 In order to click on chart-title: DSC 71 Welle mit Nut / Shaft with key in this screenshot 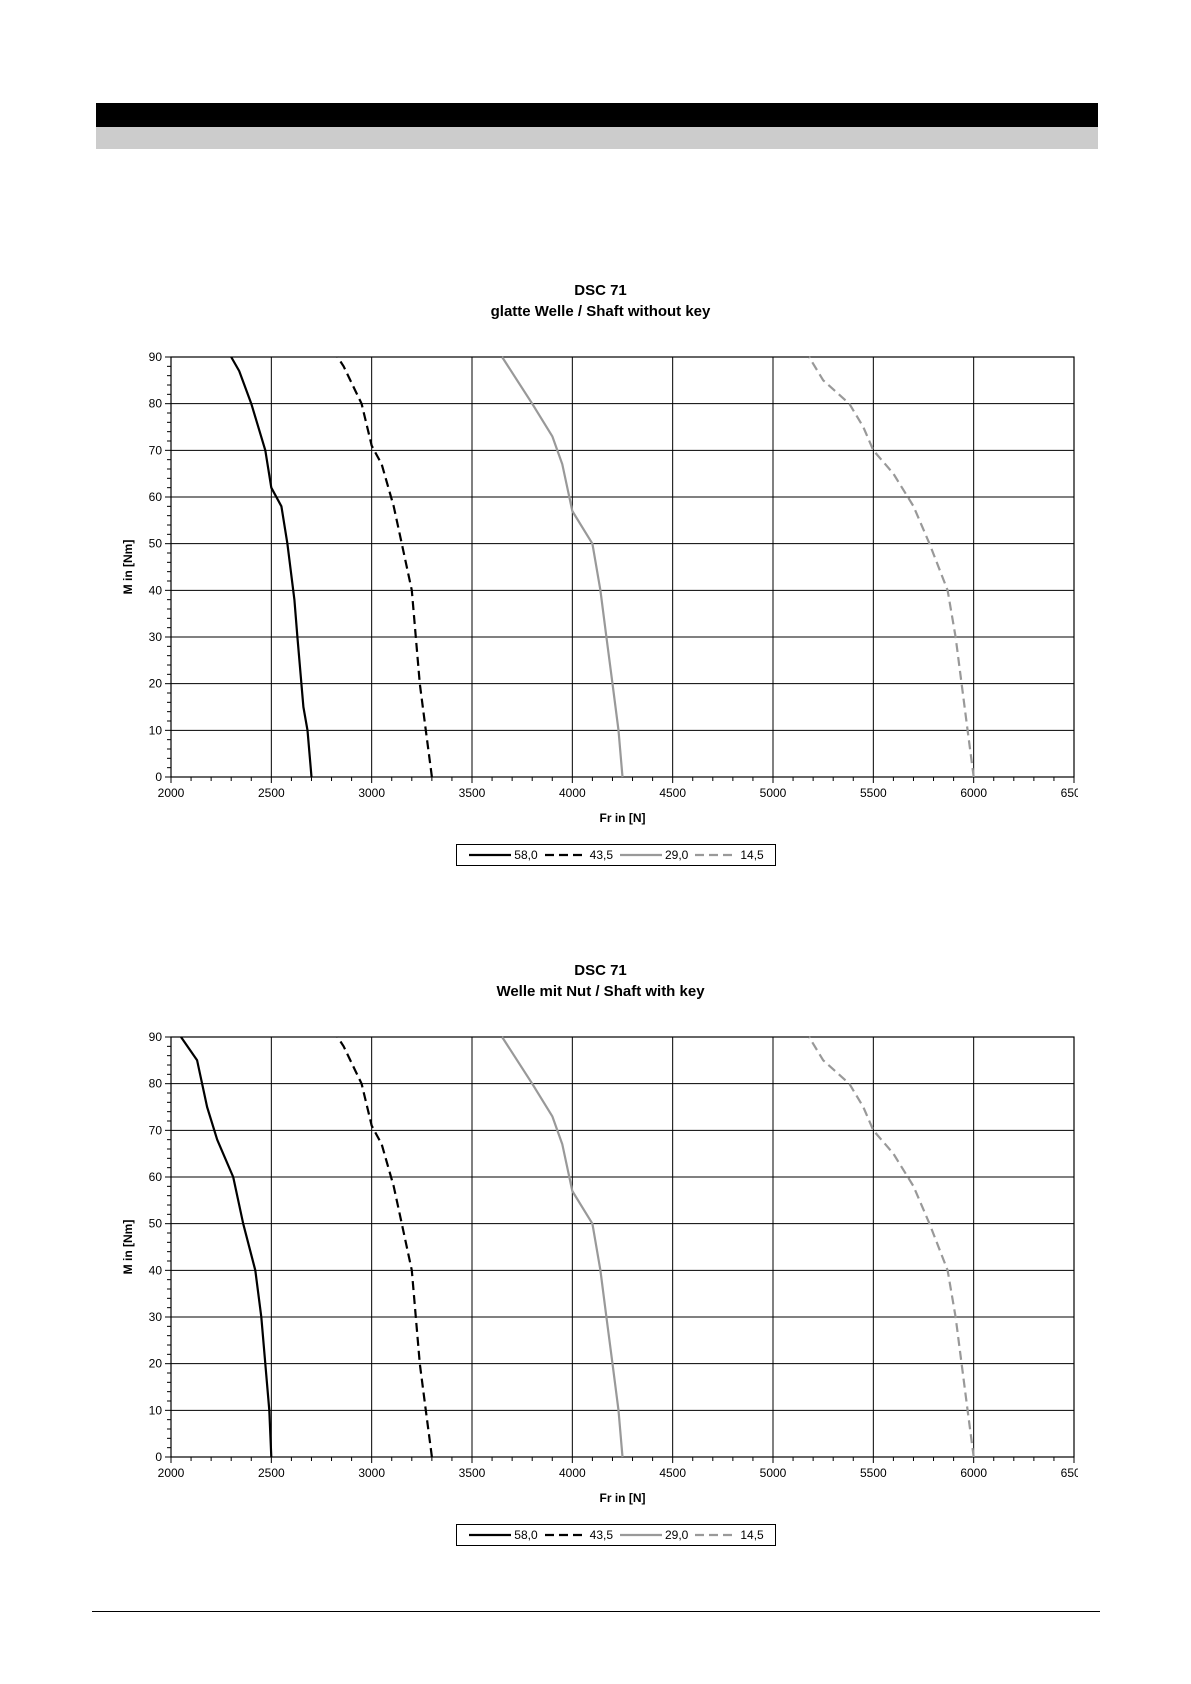, I will do `click(600, 981)`.